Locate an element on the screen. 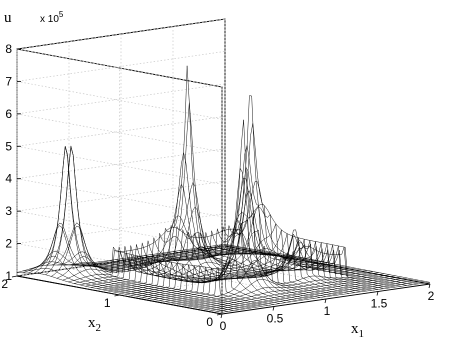 The height and width of the screenshot is (340, 452). z-tick-label: 2 is located at coordinates (8, 244).